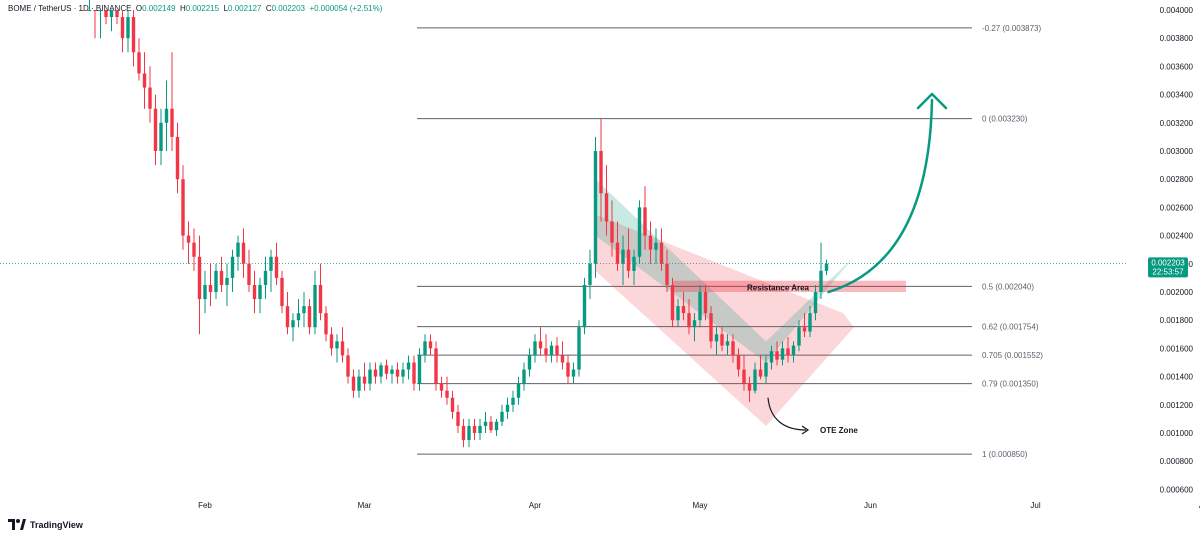  Describe the element at coordinates (839, 430) in the screenshot. I see `ote-zone-label: OTE Zone` at that location.